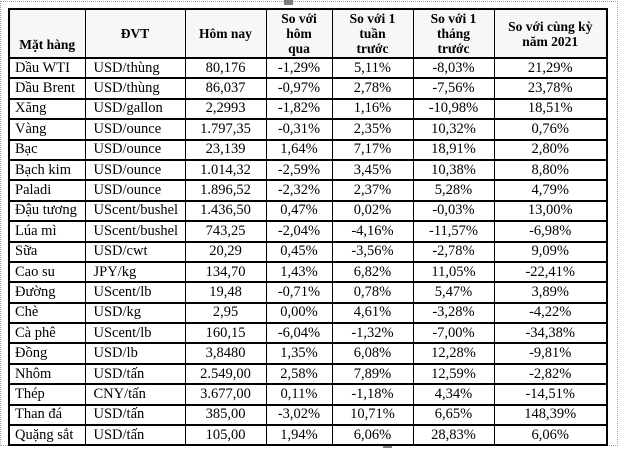  I want to click on commodity-name-cell: Bạc, so click(47, 149).